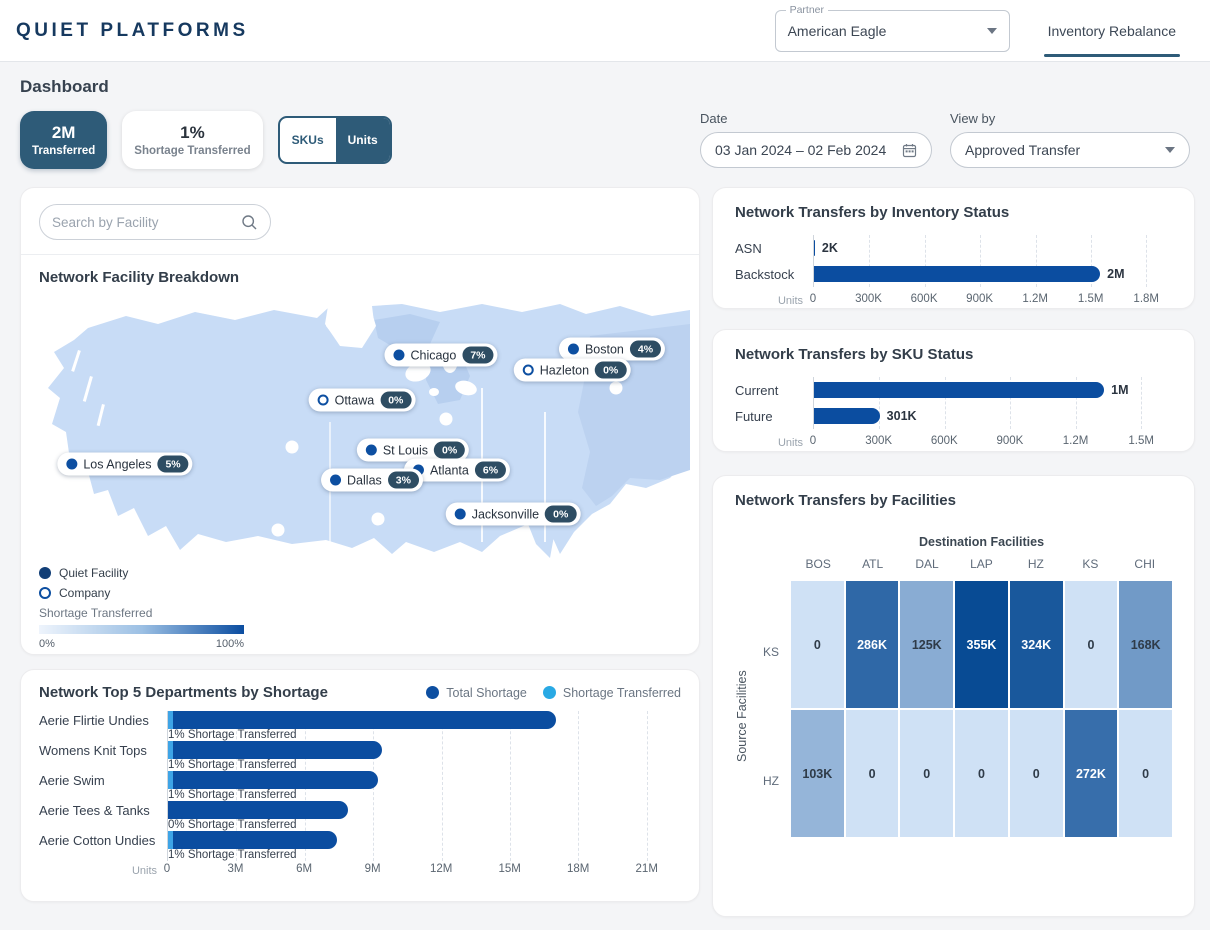  I want to click on department-bar-row: 0% Shortage Transferred, so click(424, 816).